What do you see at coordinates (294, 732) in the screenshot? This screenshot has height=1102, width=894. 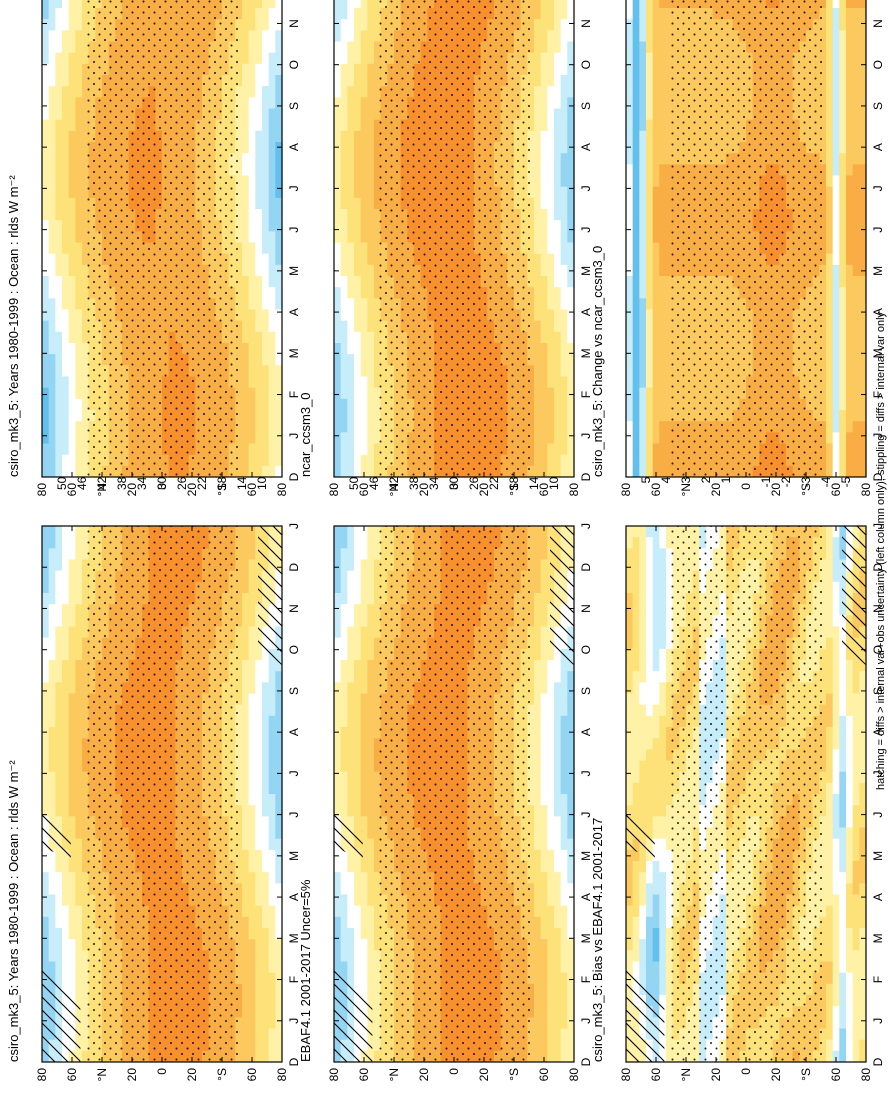 I see `month-tick-label: A` at bounding box center [294, 732].